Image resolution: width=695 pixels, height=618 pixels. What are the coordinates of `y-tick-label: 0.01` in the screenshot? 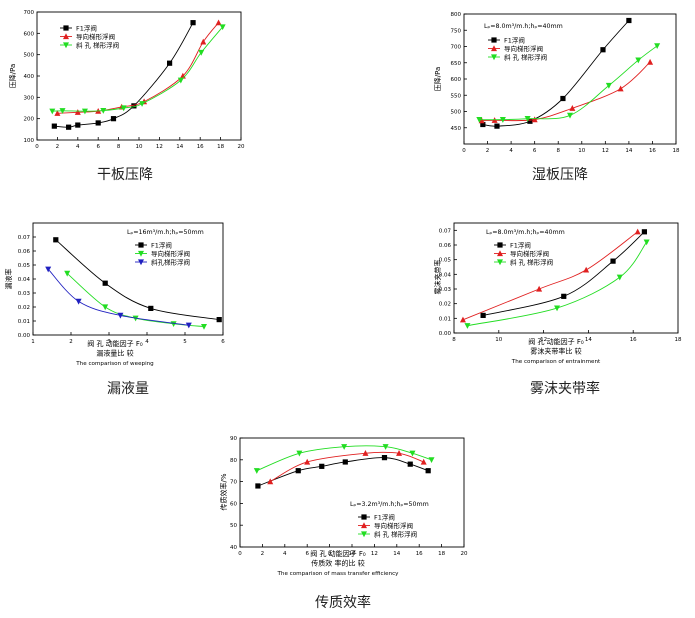 It's located at (24, 322).